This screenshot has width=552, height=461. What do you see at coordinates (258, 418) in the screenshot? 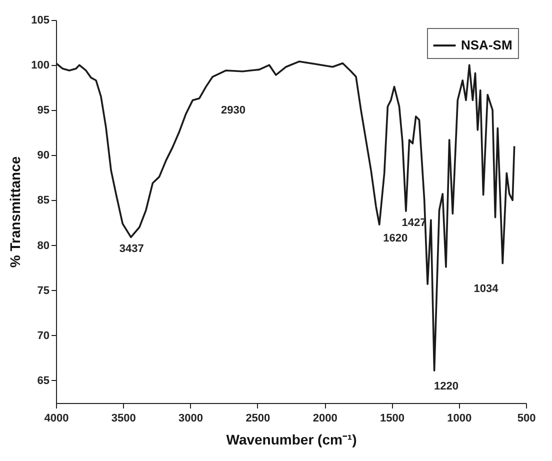
I see `x-tick-label: 2500` at bounding box center [258, 418].